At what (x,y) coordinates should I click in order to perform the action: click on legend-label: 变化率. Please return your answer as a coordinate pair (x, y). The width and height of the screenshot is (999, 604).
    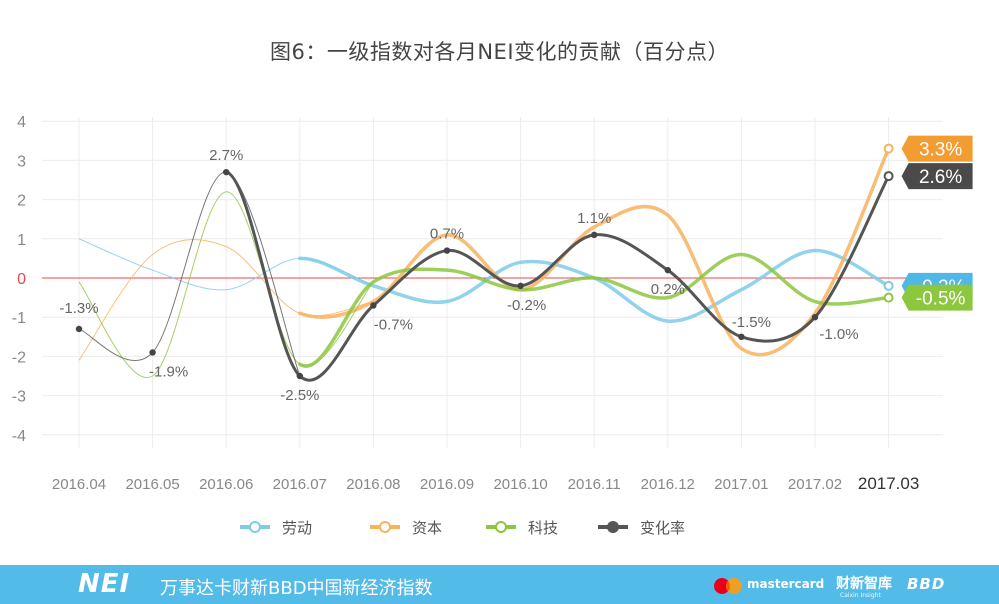
    Looking at the image, I should click on (662, 528).